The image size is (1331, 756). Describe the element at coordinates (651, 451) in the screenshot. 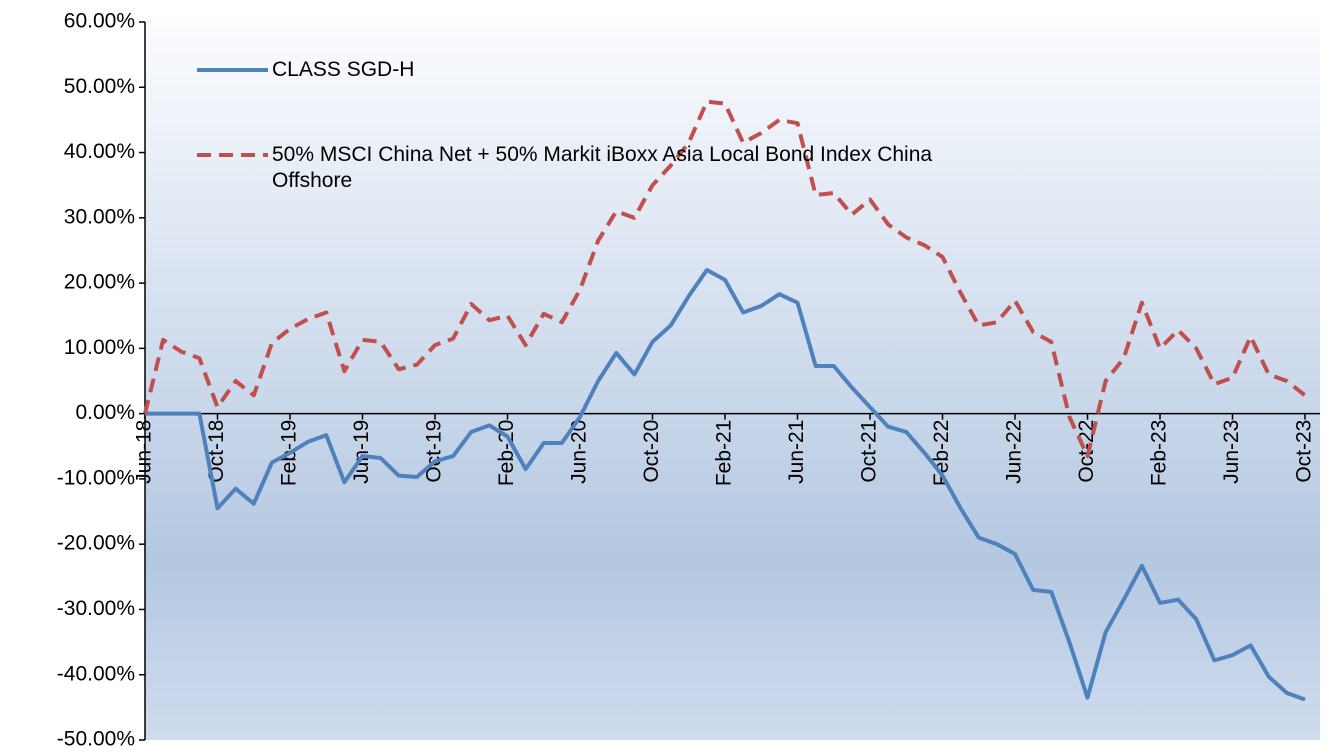

I see `x-tick-label: Oct-20` at that location.